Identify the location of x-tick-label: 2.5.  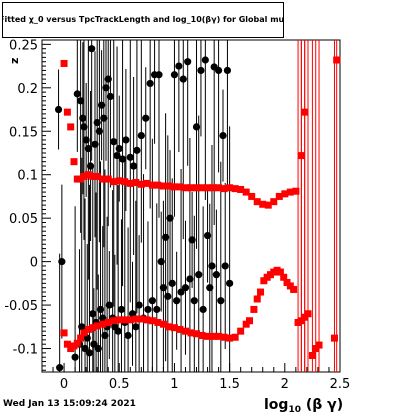
(340, 384).